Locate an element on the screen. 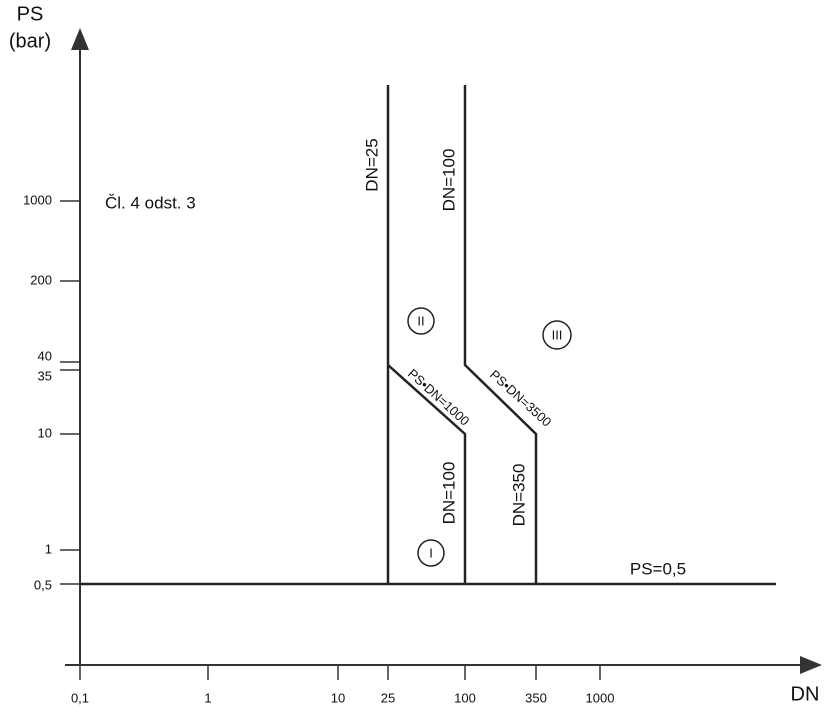 This screenshot has height=709, width=829. category-badges: I II III is located at coordinates (489, 437).